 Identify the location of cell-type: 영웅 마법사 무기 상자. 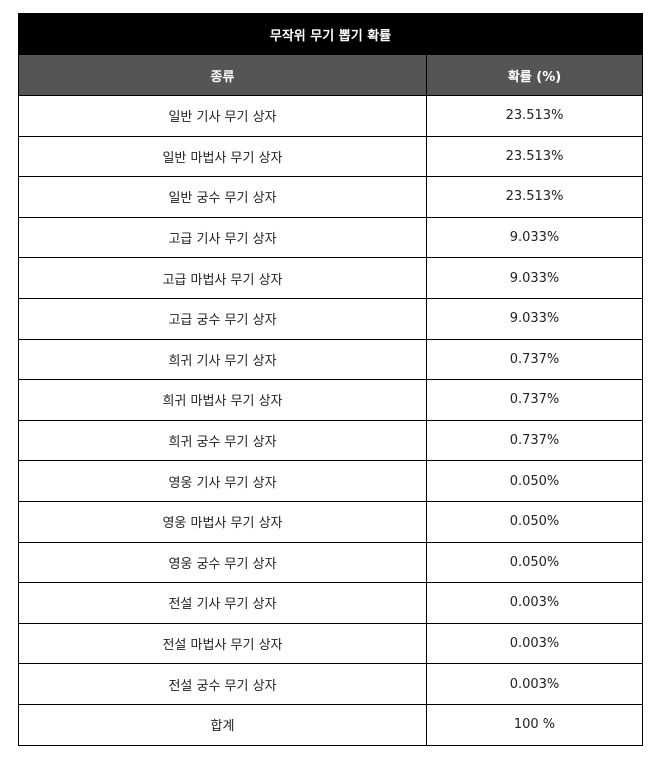
(222, 521).